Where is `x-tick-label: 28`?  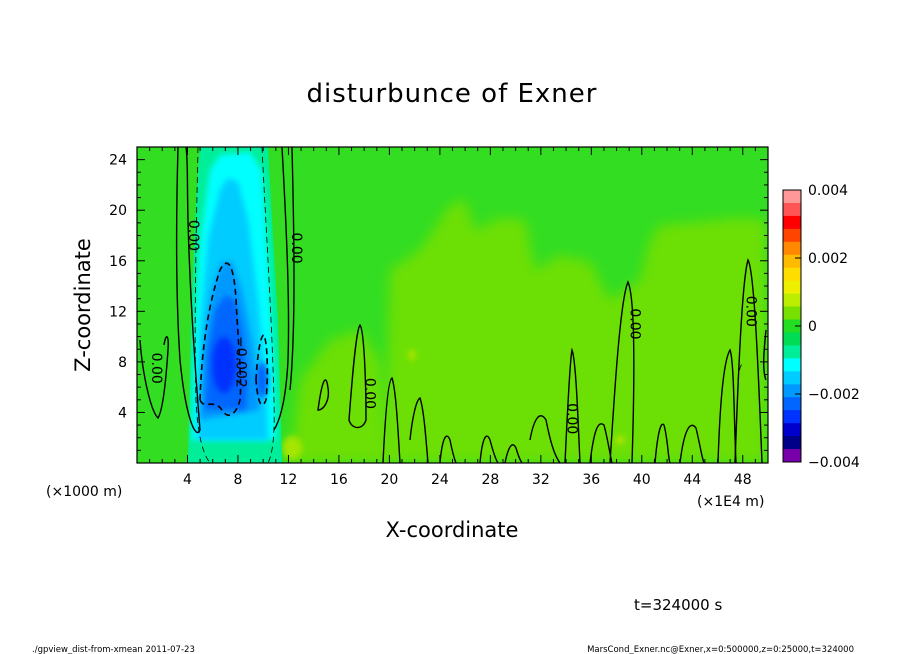
x-tick-label: 28 is located at coordinates (490, 480).